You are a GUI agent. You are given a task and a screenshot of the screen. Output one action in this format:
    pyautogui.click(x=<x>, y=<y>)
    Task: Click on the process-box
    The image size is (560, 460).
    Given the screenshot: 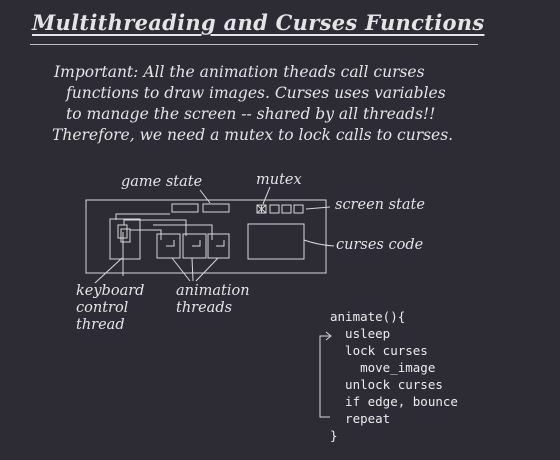 What is the action you would take?
    pyautogui.click(x=206, y=236)
    